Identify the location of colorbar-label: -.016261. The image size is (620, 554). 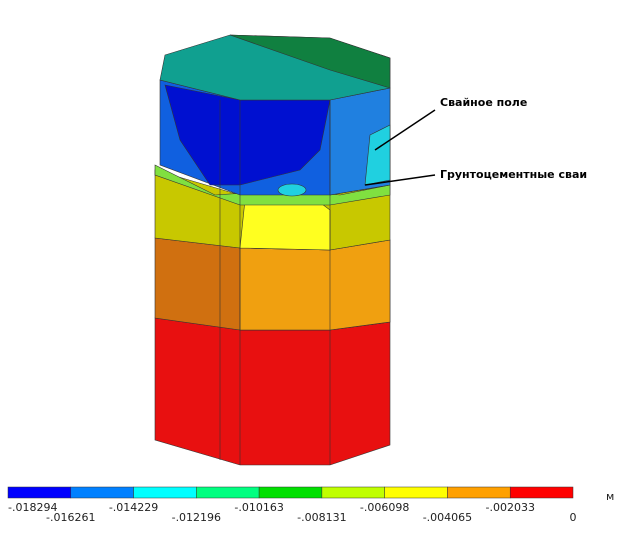
(70, 517).